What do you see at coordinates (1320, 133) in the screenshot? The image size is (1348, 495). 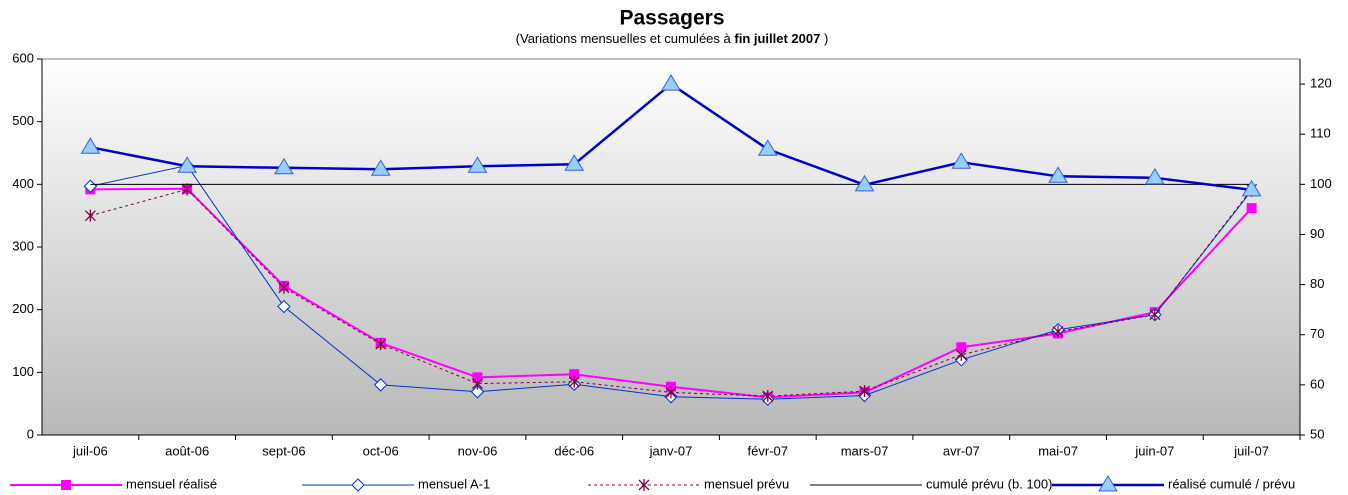 I see `y2-tick-label: 110` at bounding box center [1320, 133].